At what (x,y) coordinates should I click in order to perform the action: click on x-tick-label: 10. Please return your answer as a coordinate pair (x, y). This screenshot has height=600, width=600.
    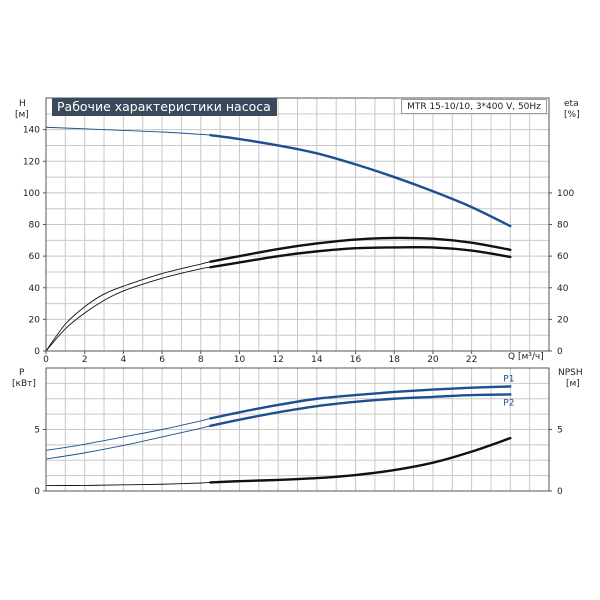
    Looking at the image, I should click on (240, 360).